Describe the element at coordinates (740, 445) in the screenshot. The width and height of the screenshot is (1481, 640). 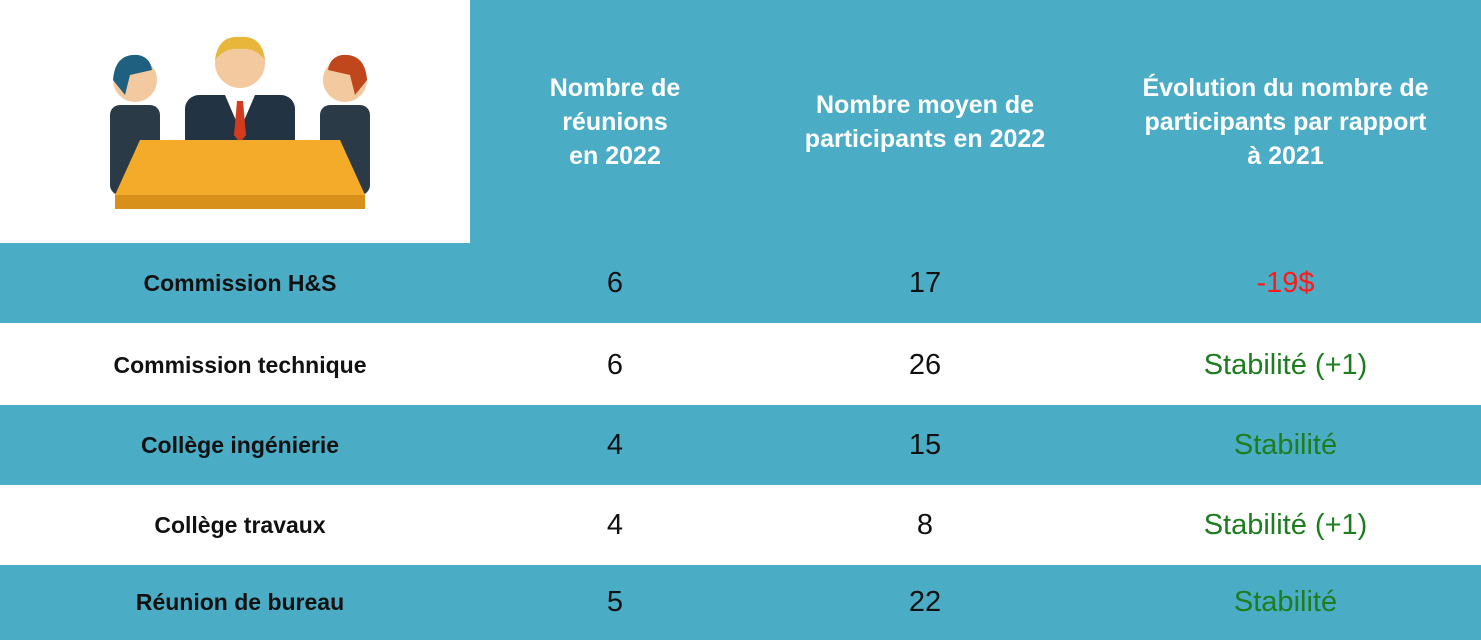
I see `table-row: Collège ingénierie 4 15 Stabilité` at that location.